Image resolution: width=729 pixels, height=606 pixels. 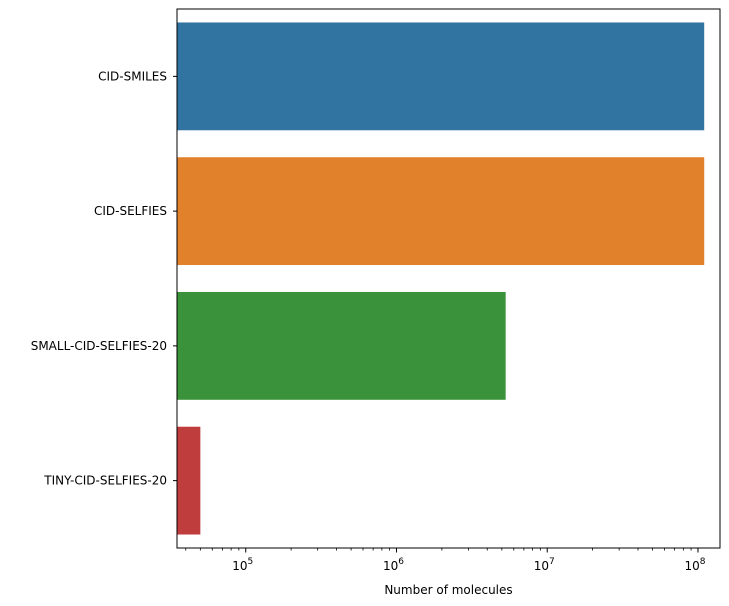 What do you see at coordinates (445, 560) in the screenshot?
I see `x-axis: 10⁵ 10⁶ 10⁷ 10⁸` at bounding box center [445, 560].